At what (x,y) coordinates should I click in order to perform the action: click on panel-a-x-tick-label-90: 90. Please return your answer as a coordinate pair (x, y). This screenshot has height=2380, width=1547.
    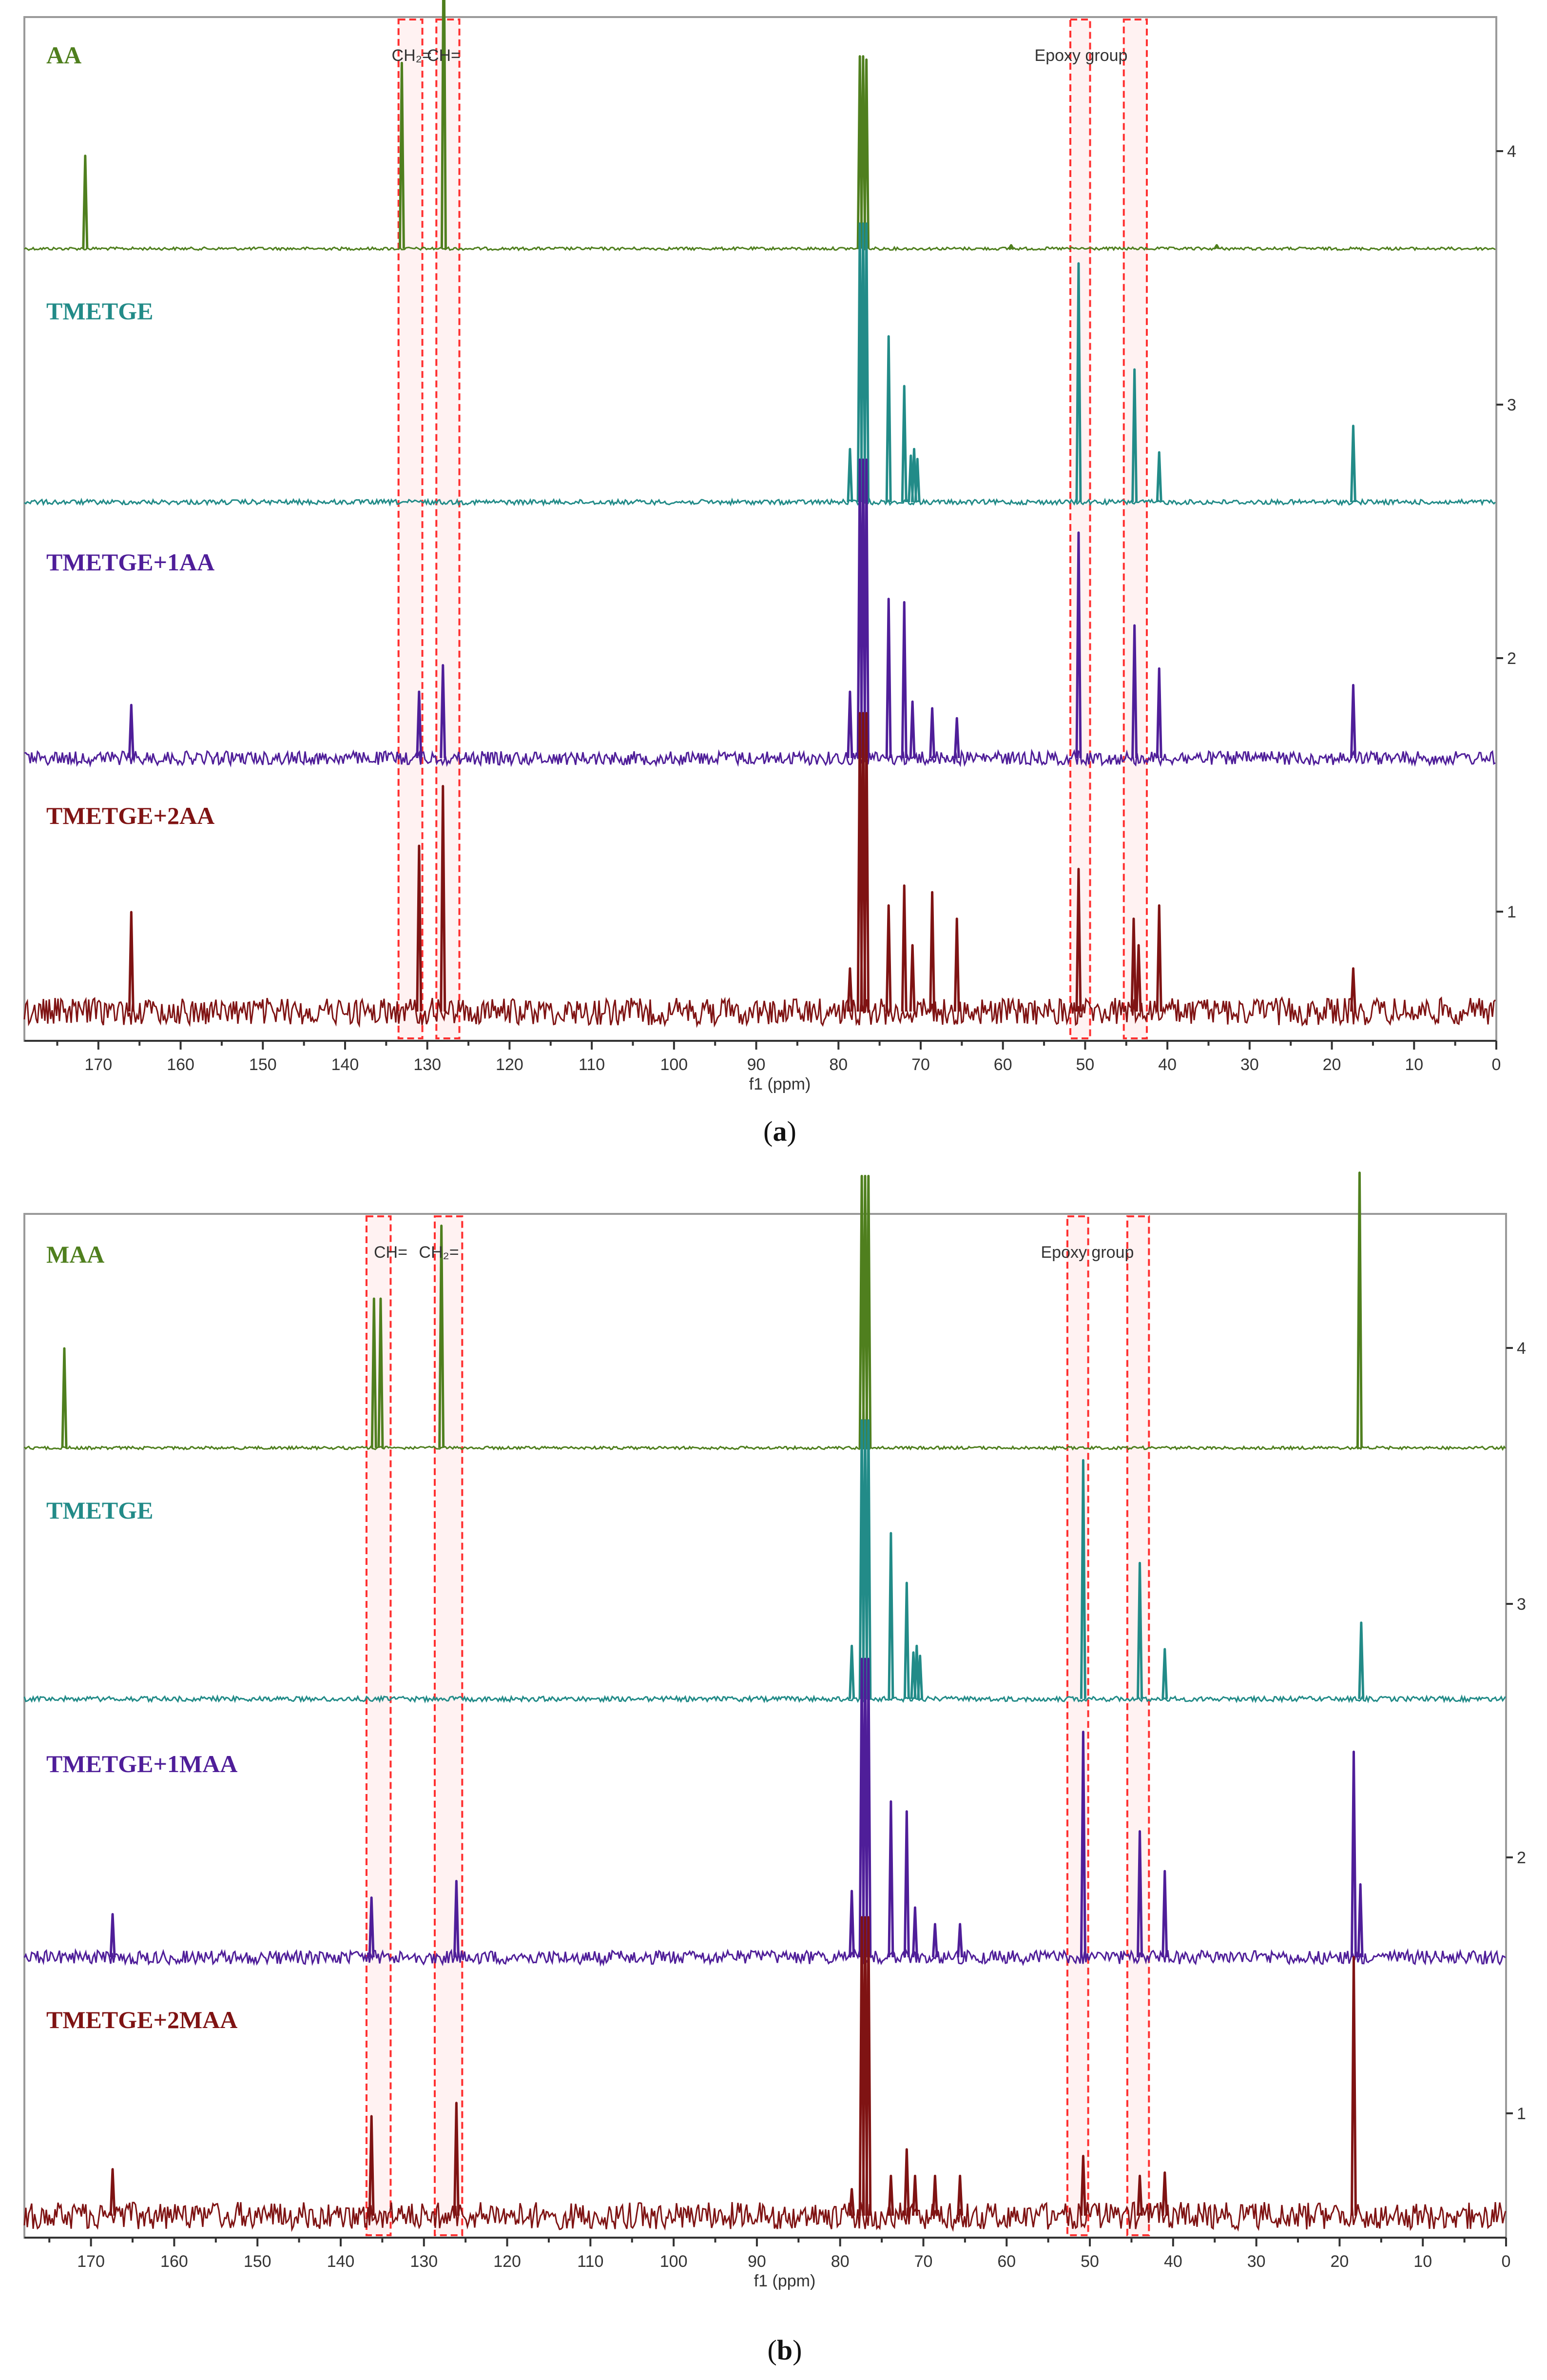
    Looking at the image, I should click on (756, 1064).